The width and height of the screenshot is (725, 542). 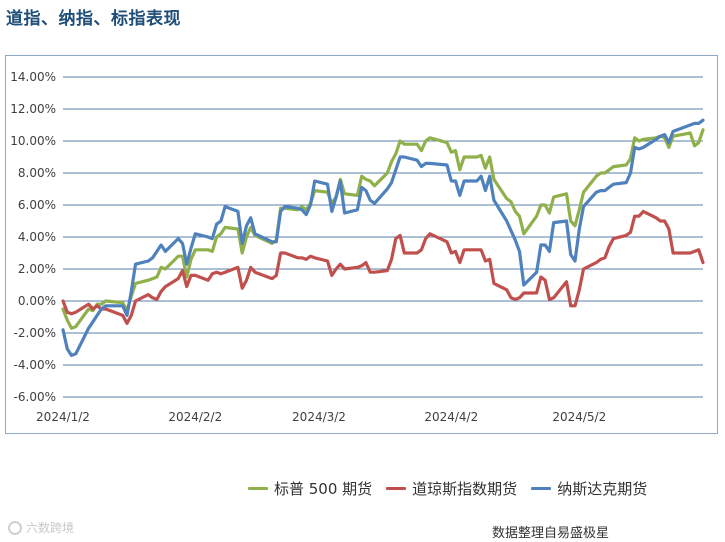 I want to click on legend-label-nasdaq: 纳斯达克期货, so click(x=602, y=489).